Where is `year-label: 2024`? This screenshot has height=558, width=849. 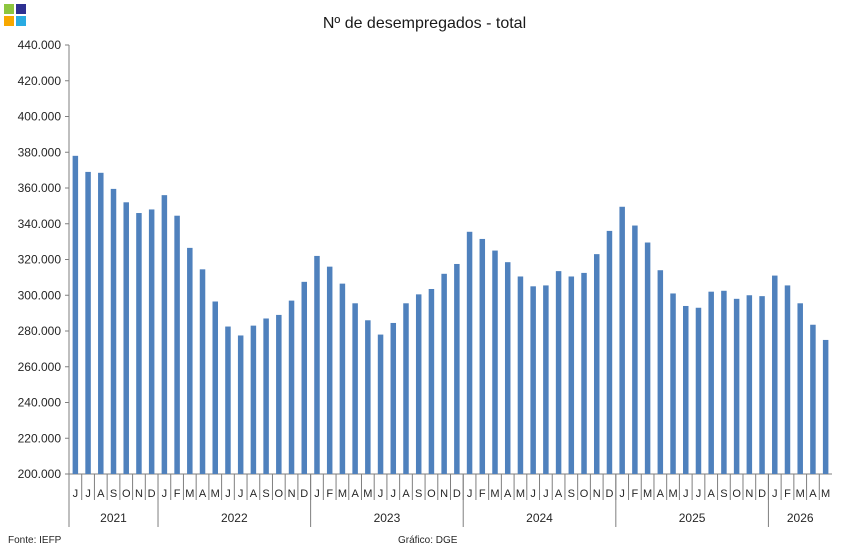 year-label: 2024 is located at coordinates (539, 518).